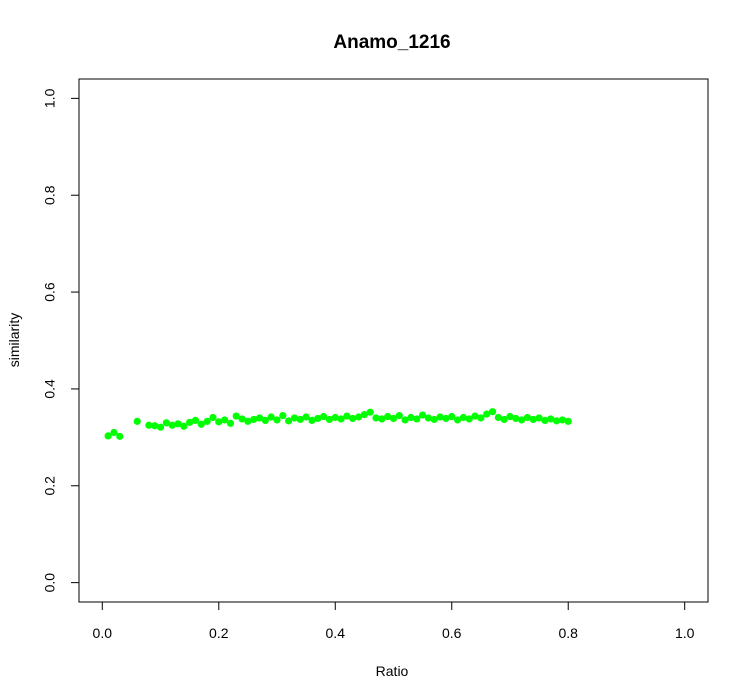 This screenshot has height=700, width=749. I want to click on y-tick-label: 0.8, so click(50, 195).